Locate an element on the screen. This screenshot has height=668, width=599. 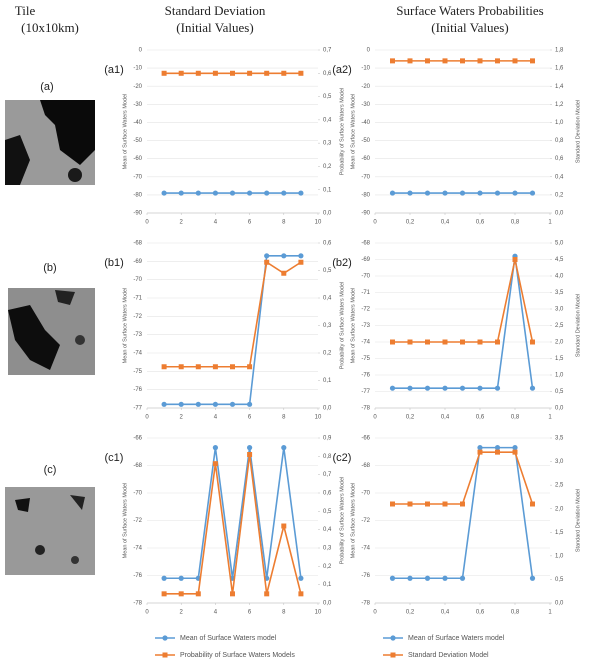
y-tick-label: -40 is located at coordinates (365, 123).